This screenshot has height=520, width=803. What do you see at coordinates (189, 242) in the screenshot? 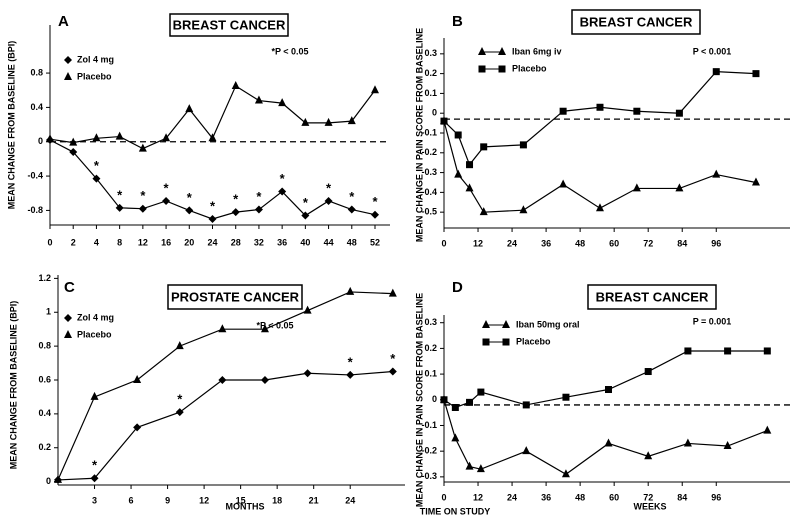
I see `x-tick-label: 20` at bounding box center [189, 242].